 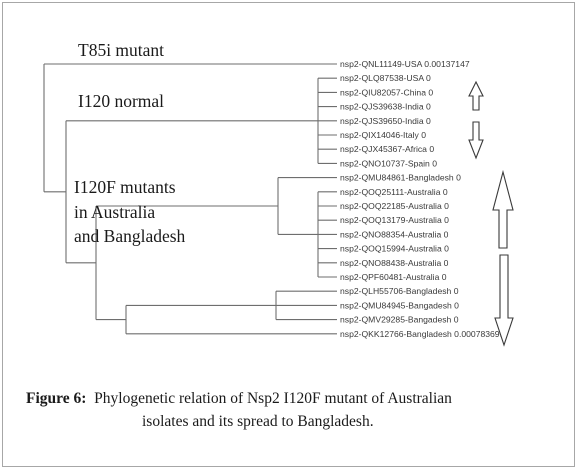 I want to click on small-up-arrow-icon, so click(x=476, y=95).